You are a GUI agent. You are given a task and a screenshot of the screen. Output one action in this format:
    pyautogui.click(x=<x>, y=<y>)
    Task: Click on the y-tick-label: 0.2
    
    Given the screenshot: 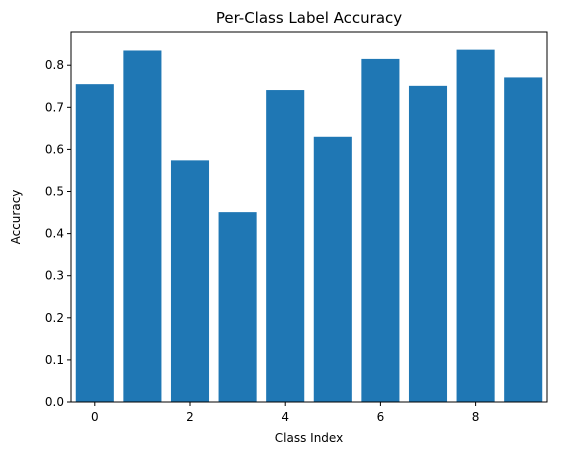 What is the action you would take?
    pyautogui.click(x=54, y=318)
    